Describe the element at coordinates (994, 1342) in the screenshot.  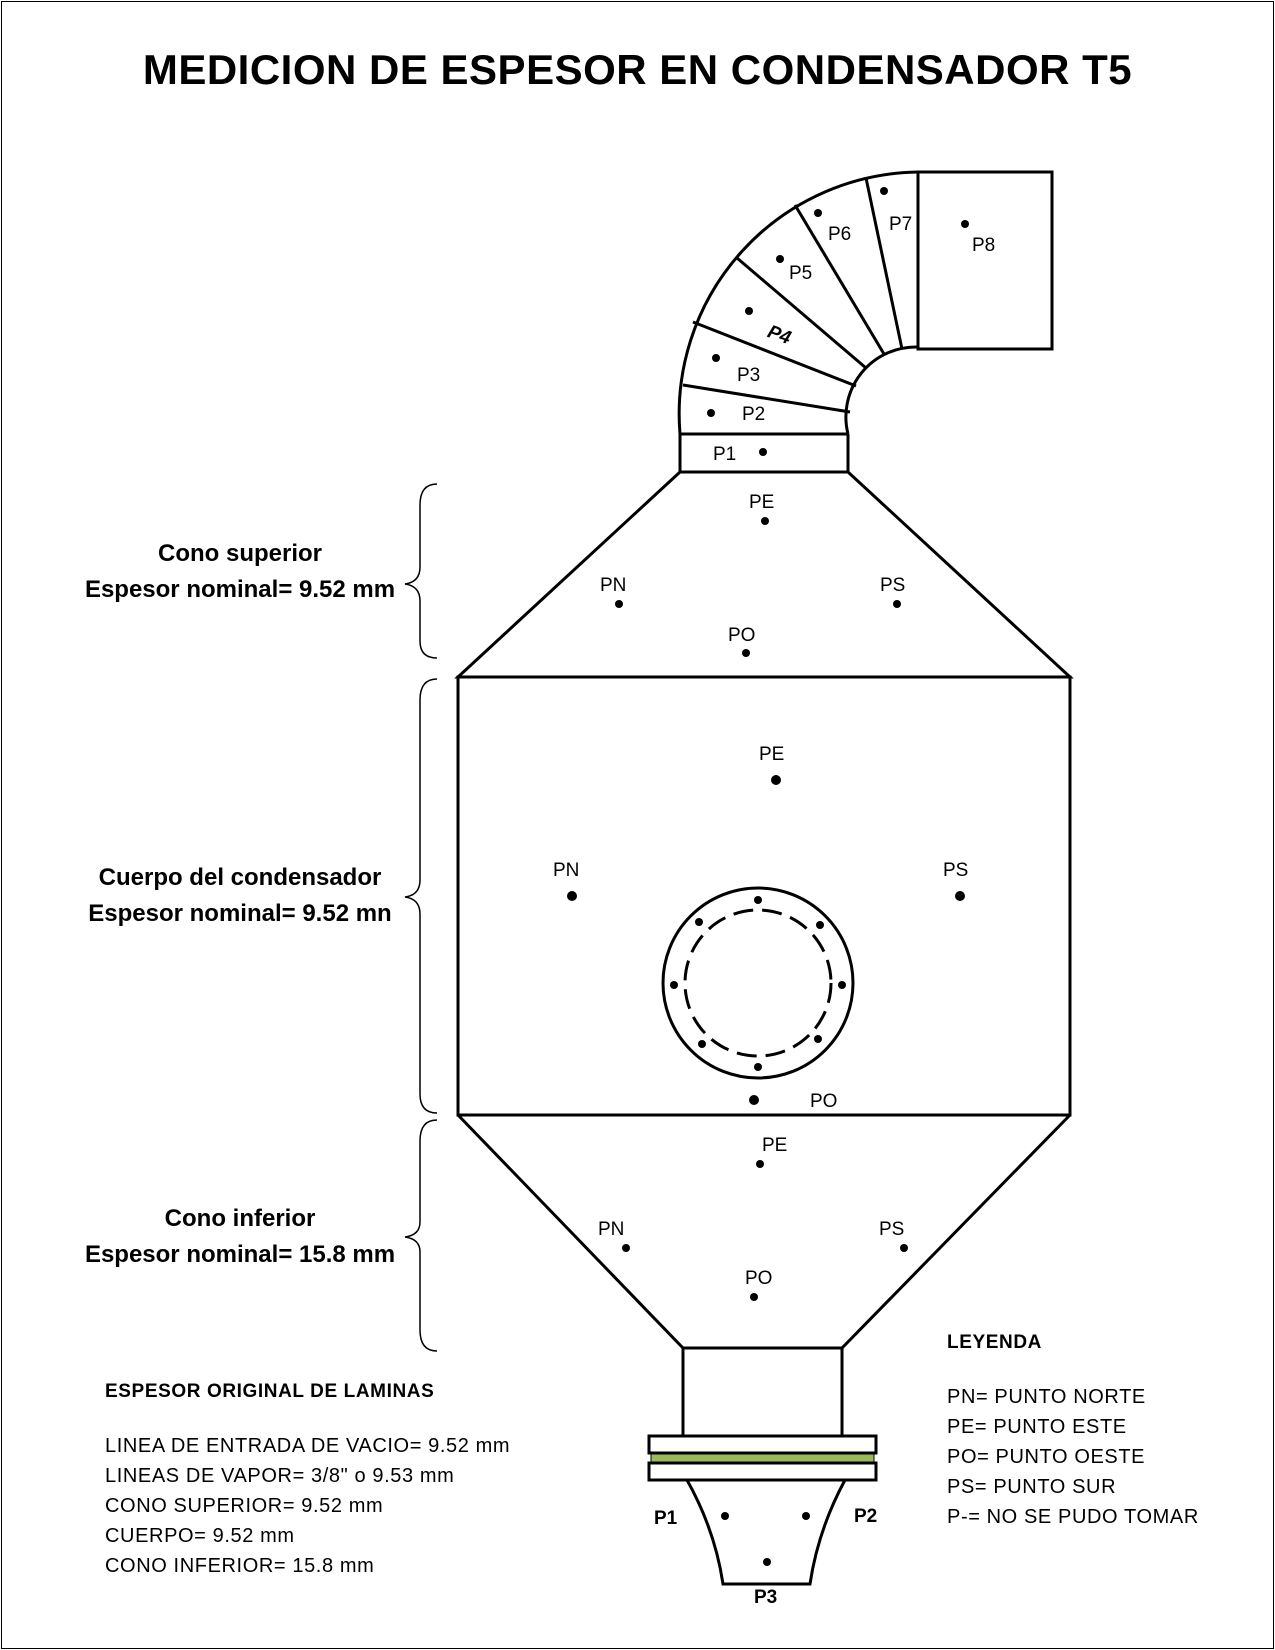
I see `legend-header: LEYENDA` at that location.